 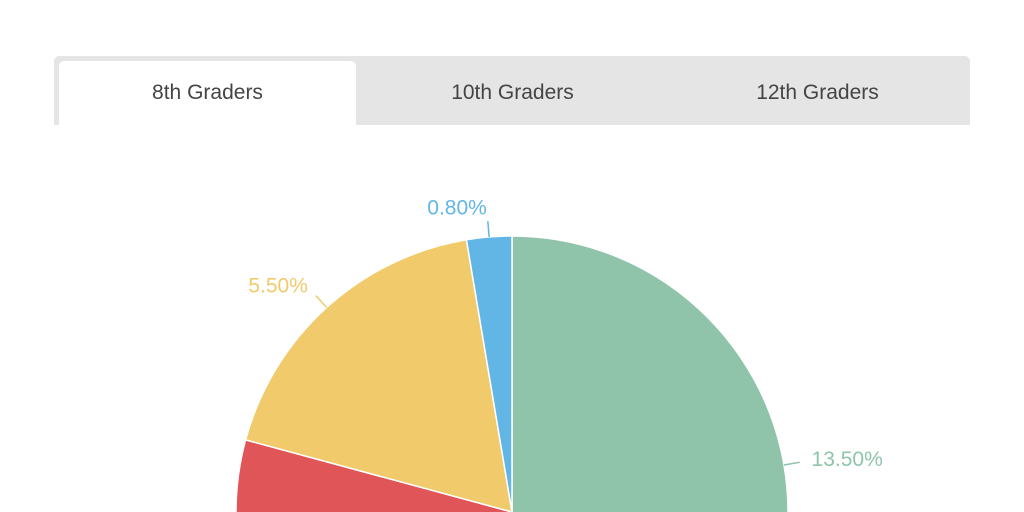 I want to click on data-label: 5.50%, so click(x=278, y=285).